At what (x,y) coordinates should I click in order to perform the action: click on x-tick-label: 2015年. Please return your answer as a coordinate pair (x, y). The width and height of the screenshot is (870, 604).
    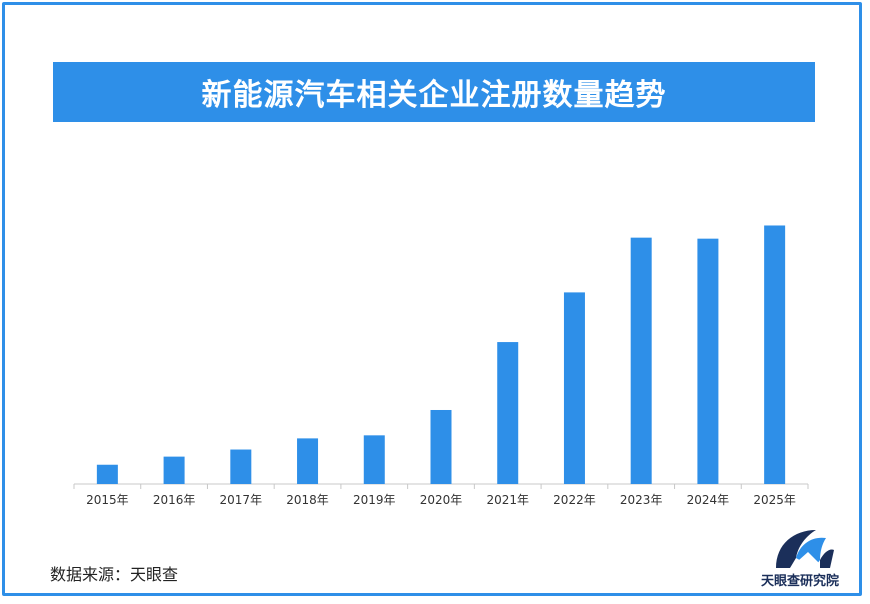
    Looking at the image, I should click on (107, 500).